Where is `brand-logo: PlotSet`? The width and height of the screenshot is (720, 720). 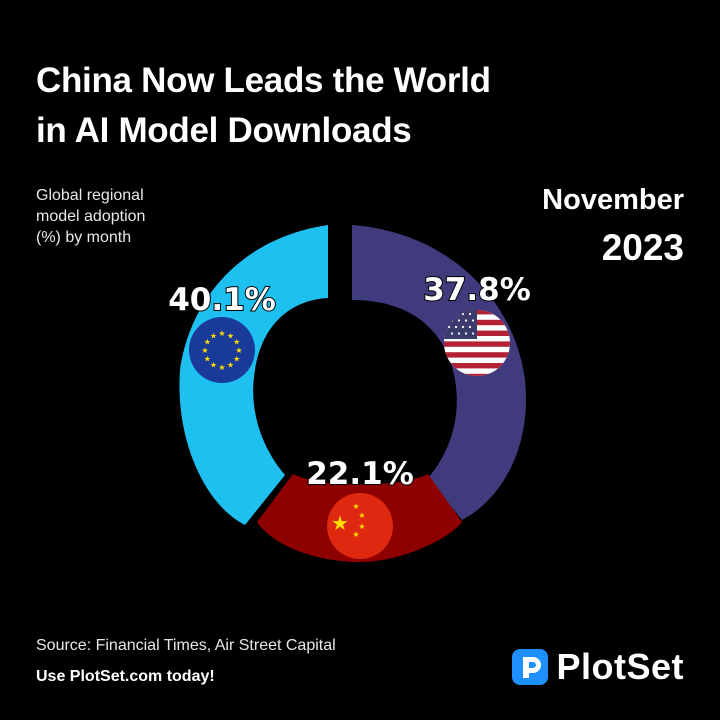 brand-logo: PlotSet is located at coordinates (598, 667).